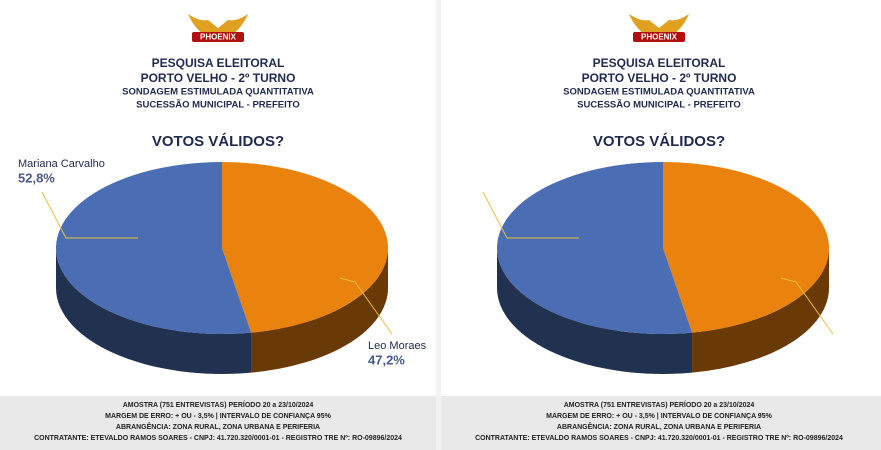 The image size is (881, 450). Describe the element at coordinates (36, 177) in the screenshot. I see `value-label: 52,8%` at that location.